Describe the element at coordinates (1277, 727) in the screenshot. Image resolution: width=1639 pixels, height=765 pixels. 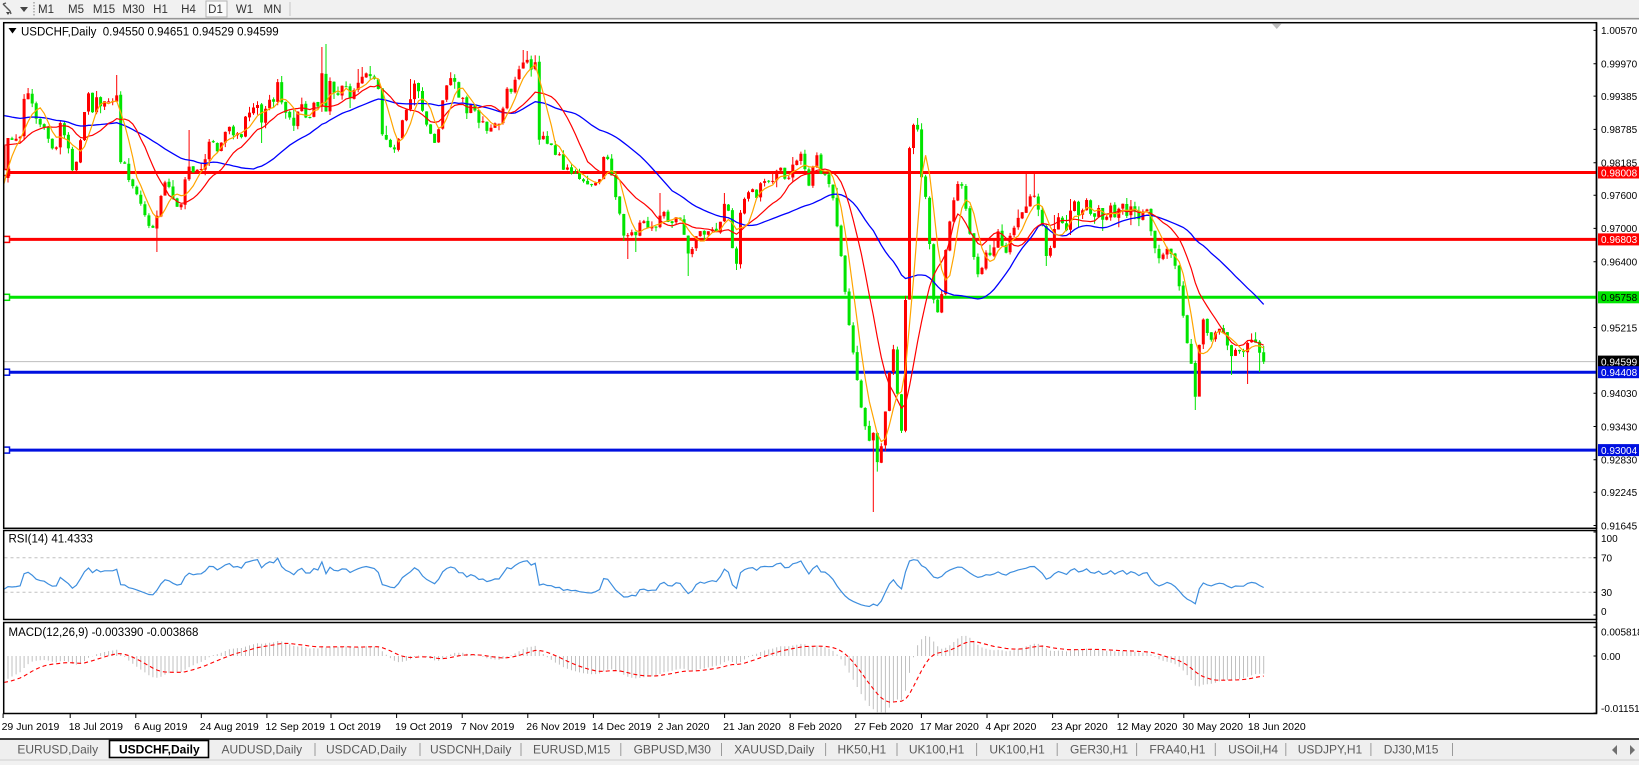
I see `svg-text: 18 Jun 2020` at that location.